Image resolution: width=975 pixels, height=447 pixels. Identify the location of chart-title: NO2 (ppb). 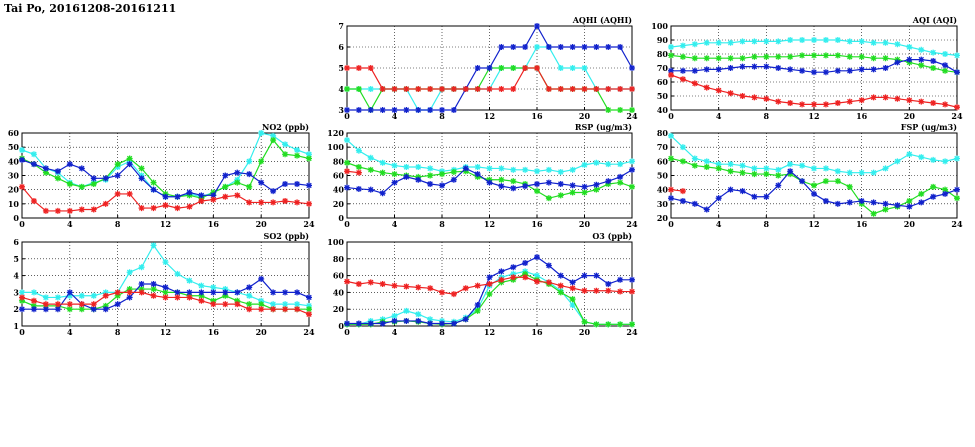
(285, 127).